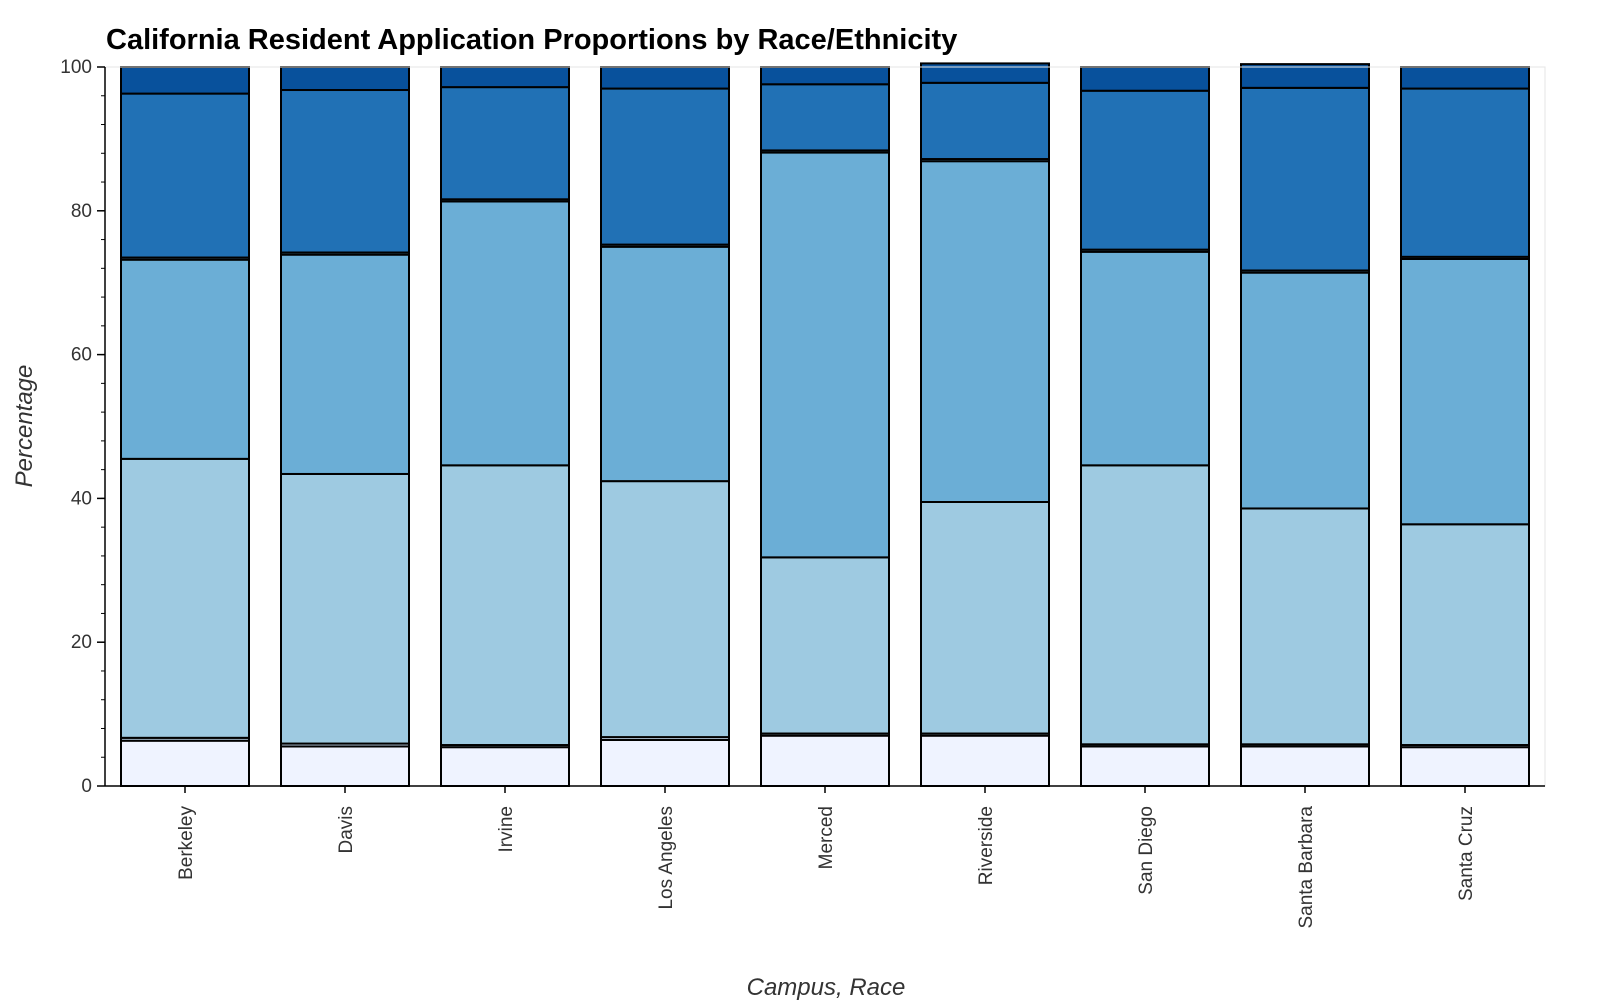 The height and width of the screenshot is (1005, 1600). What do you see at coordinates (81, 498) in the screenshot?
I see `y-tick-label: 40` at bounding box center [81, 498].